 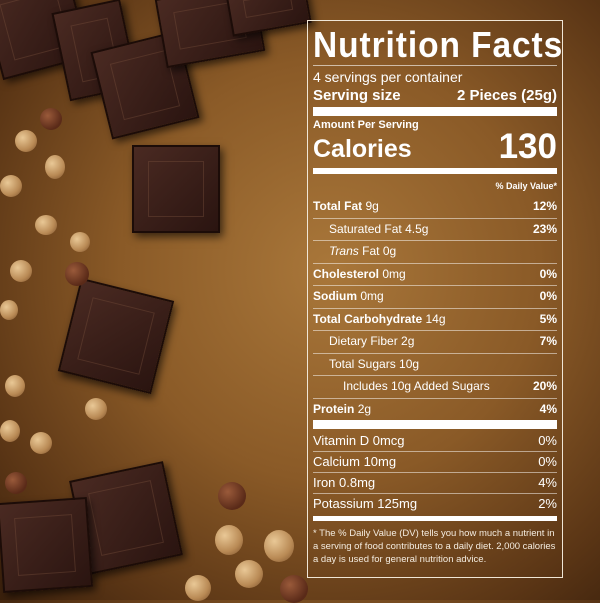 I want to click on nutrient-dv: 12%, so click(x=544, y=206).